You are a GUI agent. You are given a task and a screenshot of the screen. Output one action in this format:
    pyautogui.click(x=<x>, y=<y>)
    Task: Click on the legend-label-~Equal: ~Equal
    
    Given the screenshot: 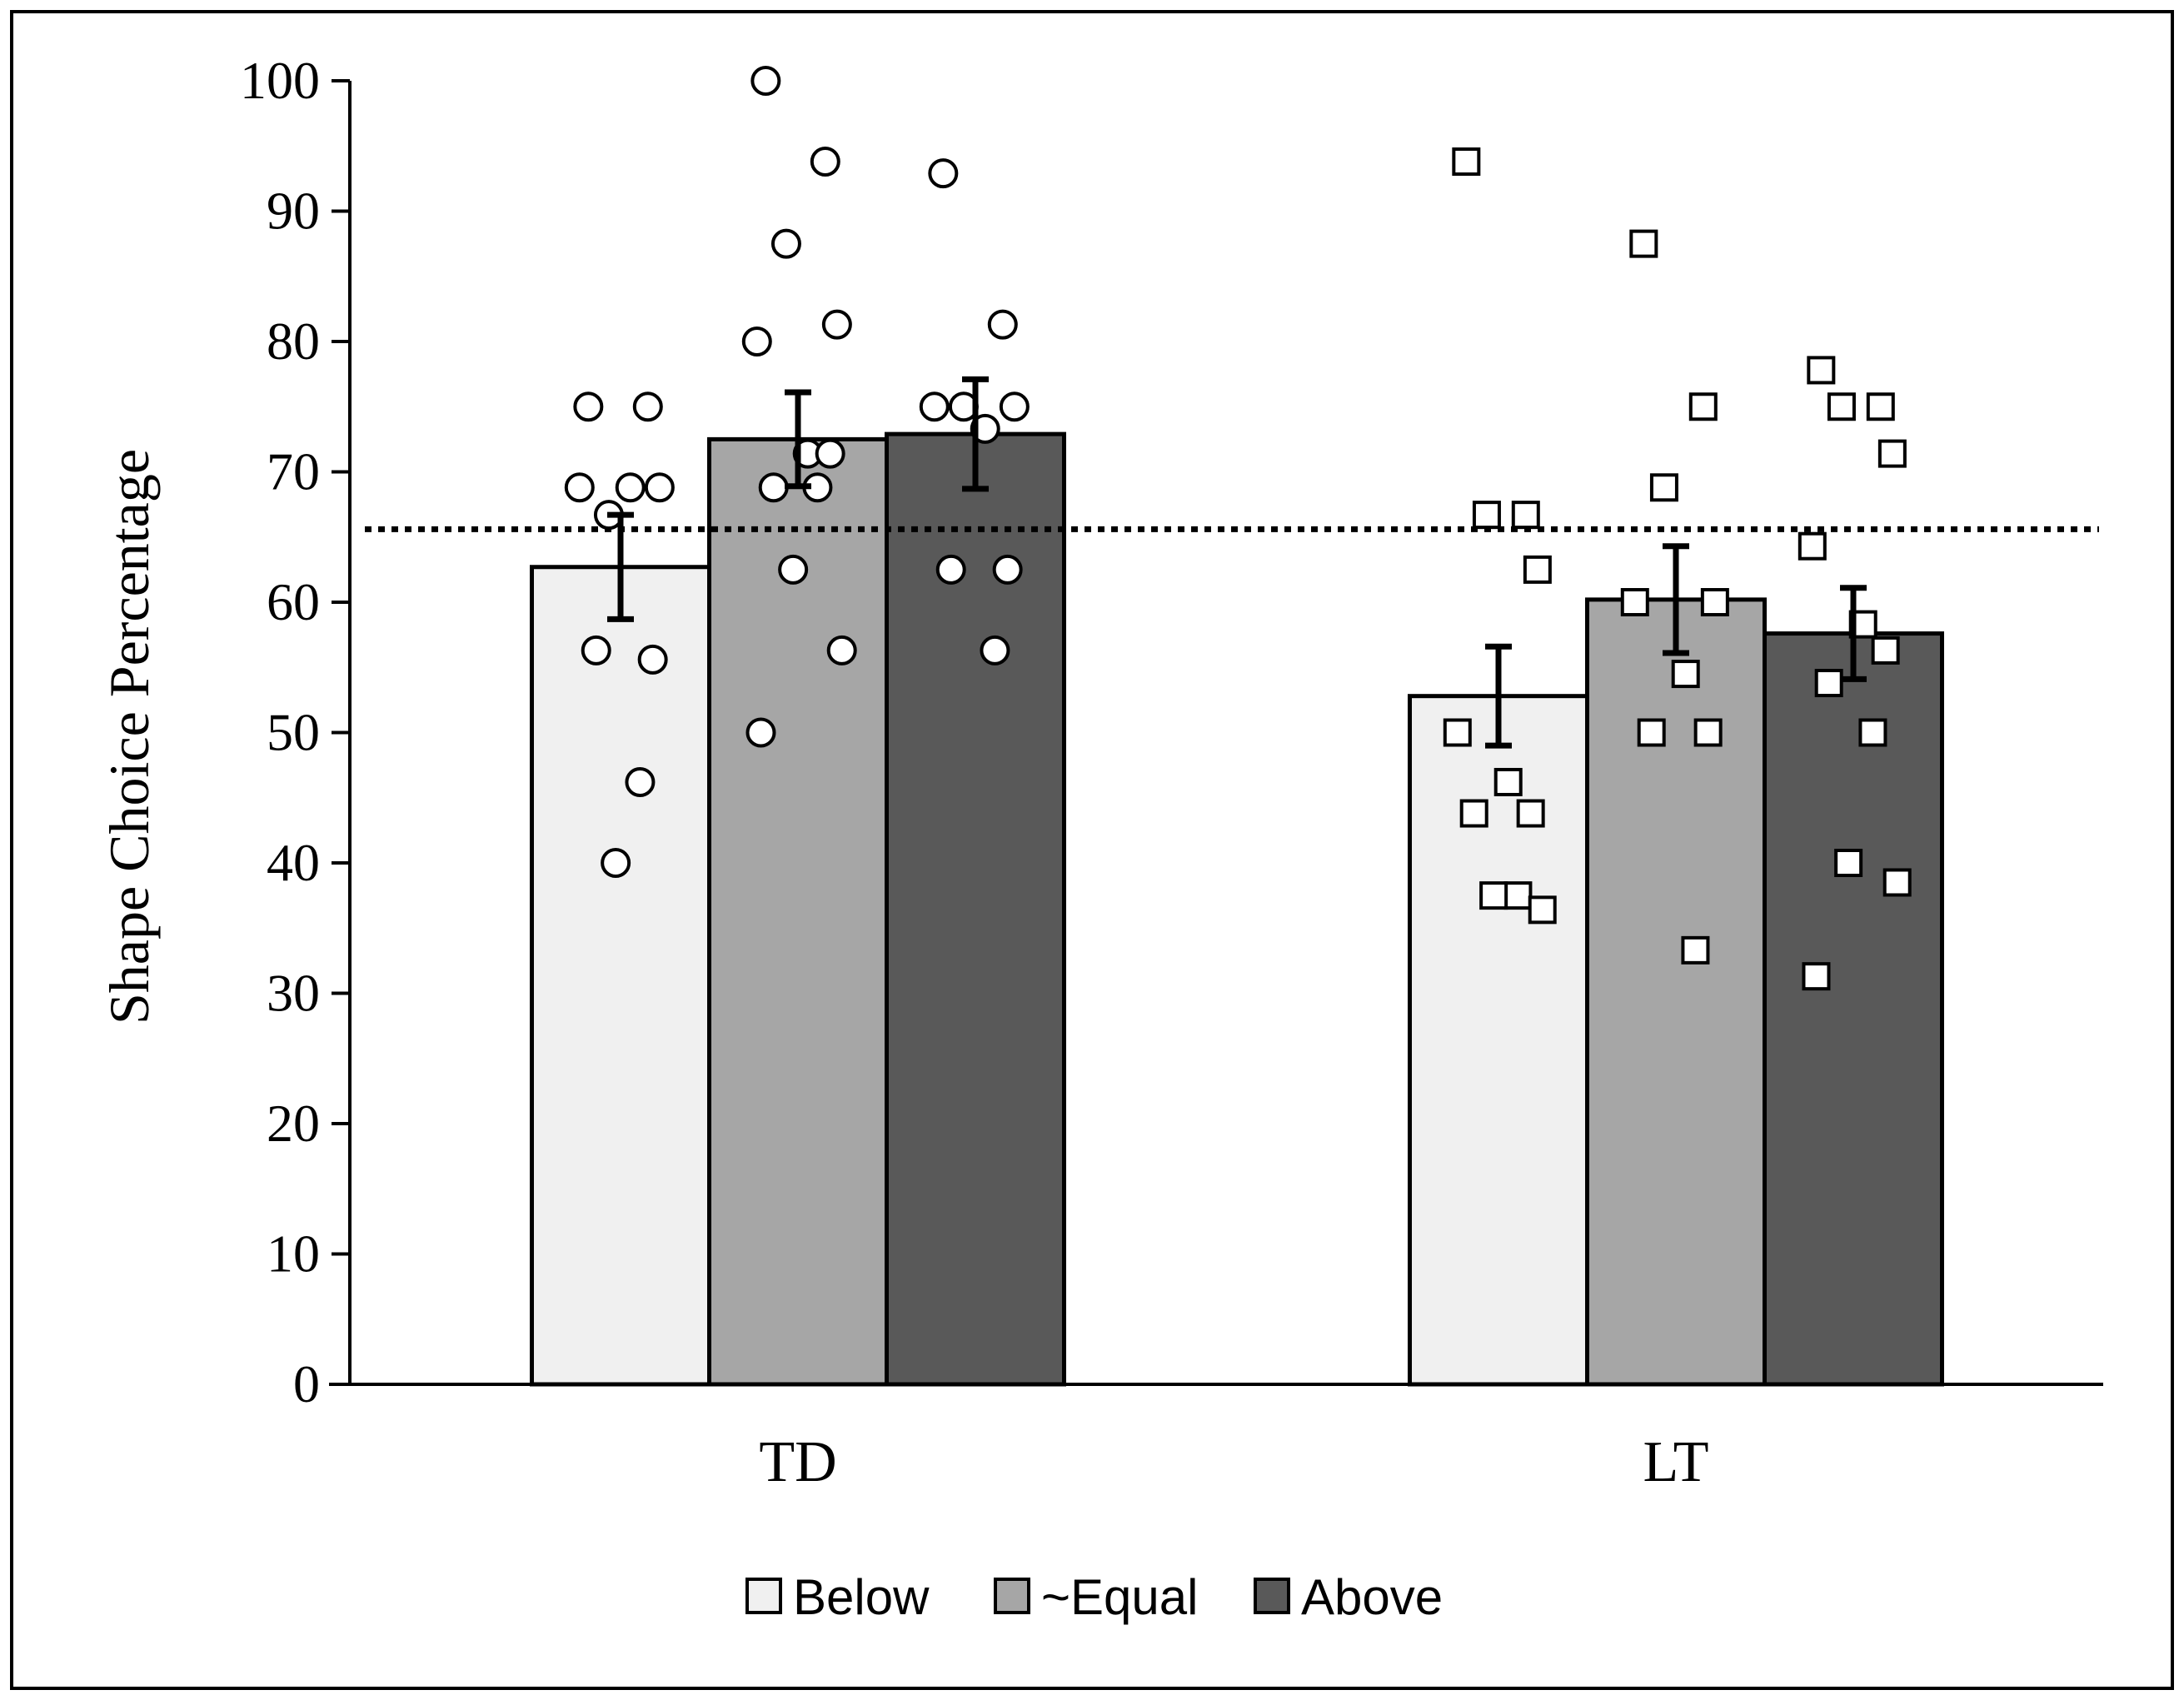 What is the action you would take?
    pyautogui.click(x=1120, y=1597)
    